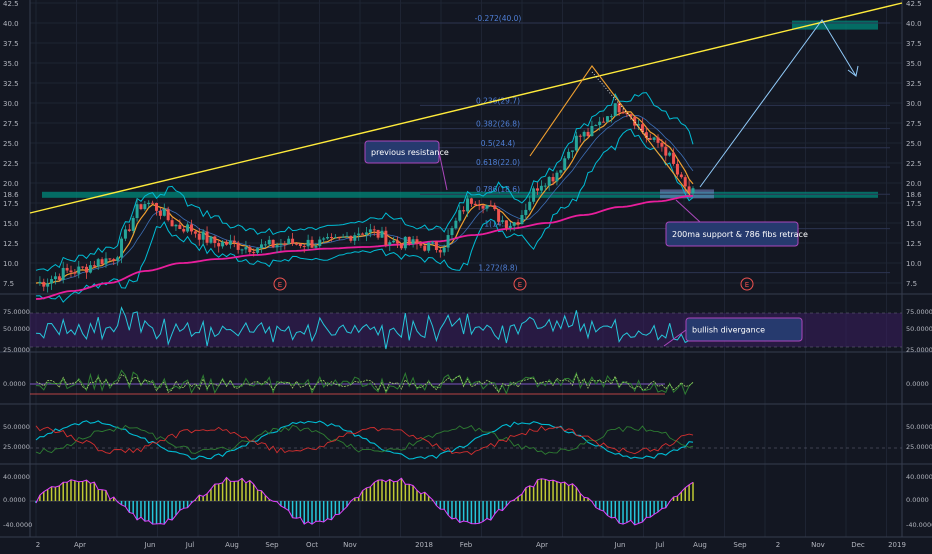 Image resolution: width=932 pixels, height=554 pixels. What do you see at coordinates (497, 268) in the screenshot?
I see `fib-label: 1.272(8.8)` at bounding box center [497, 268].